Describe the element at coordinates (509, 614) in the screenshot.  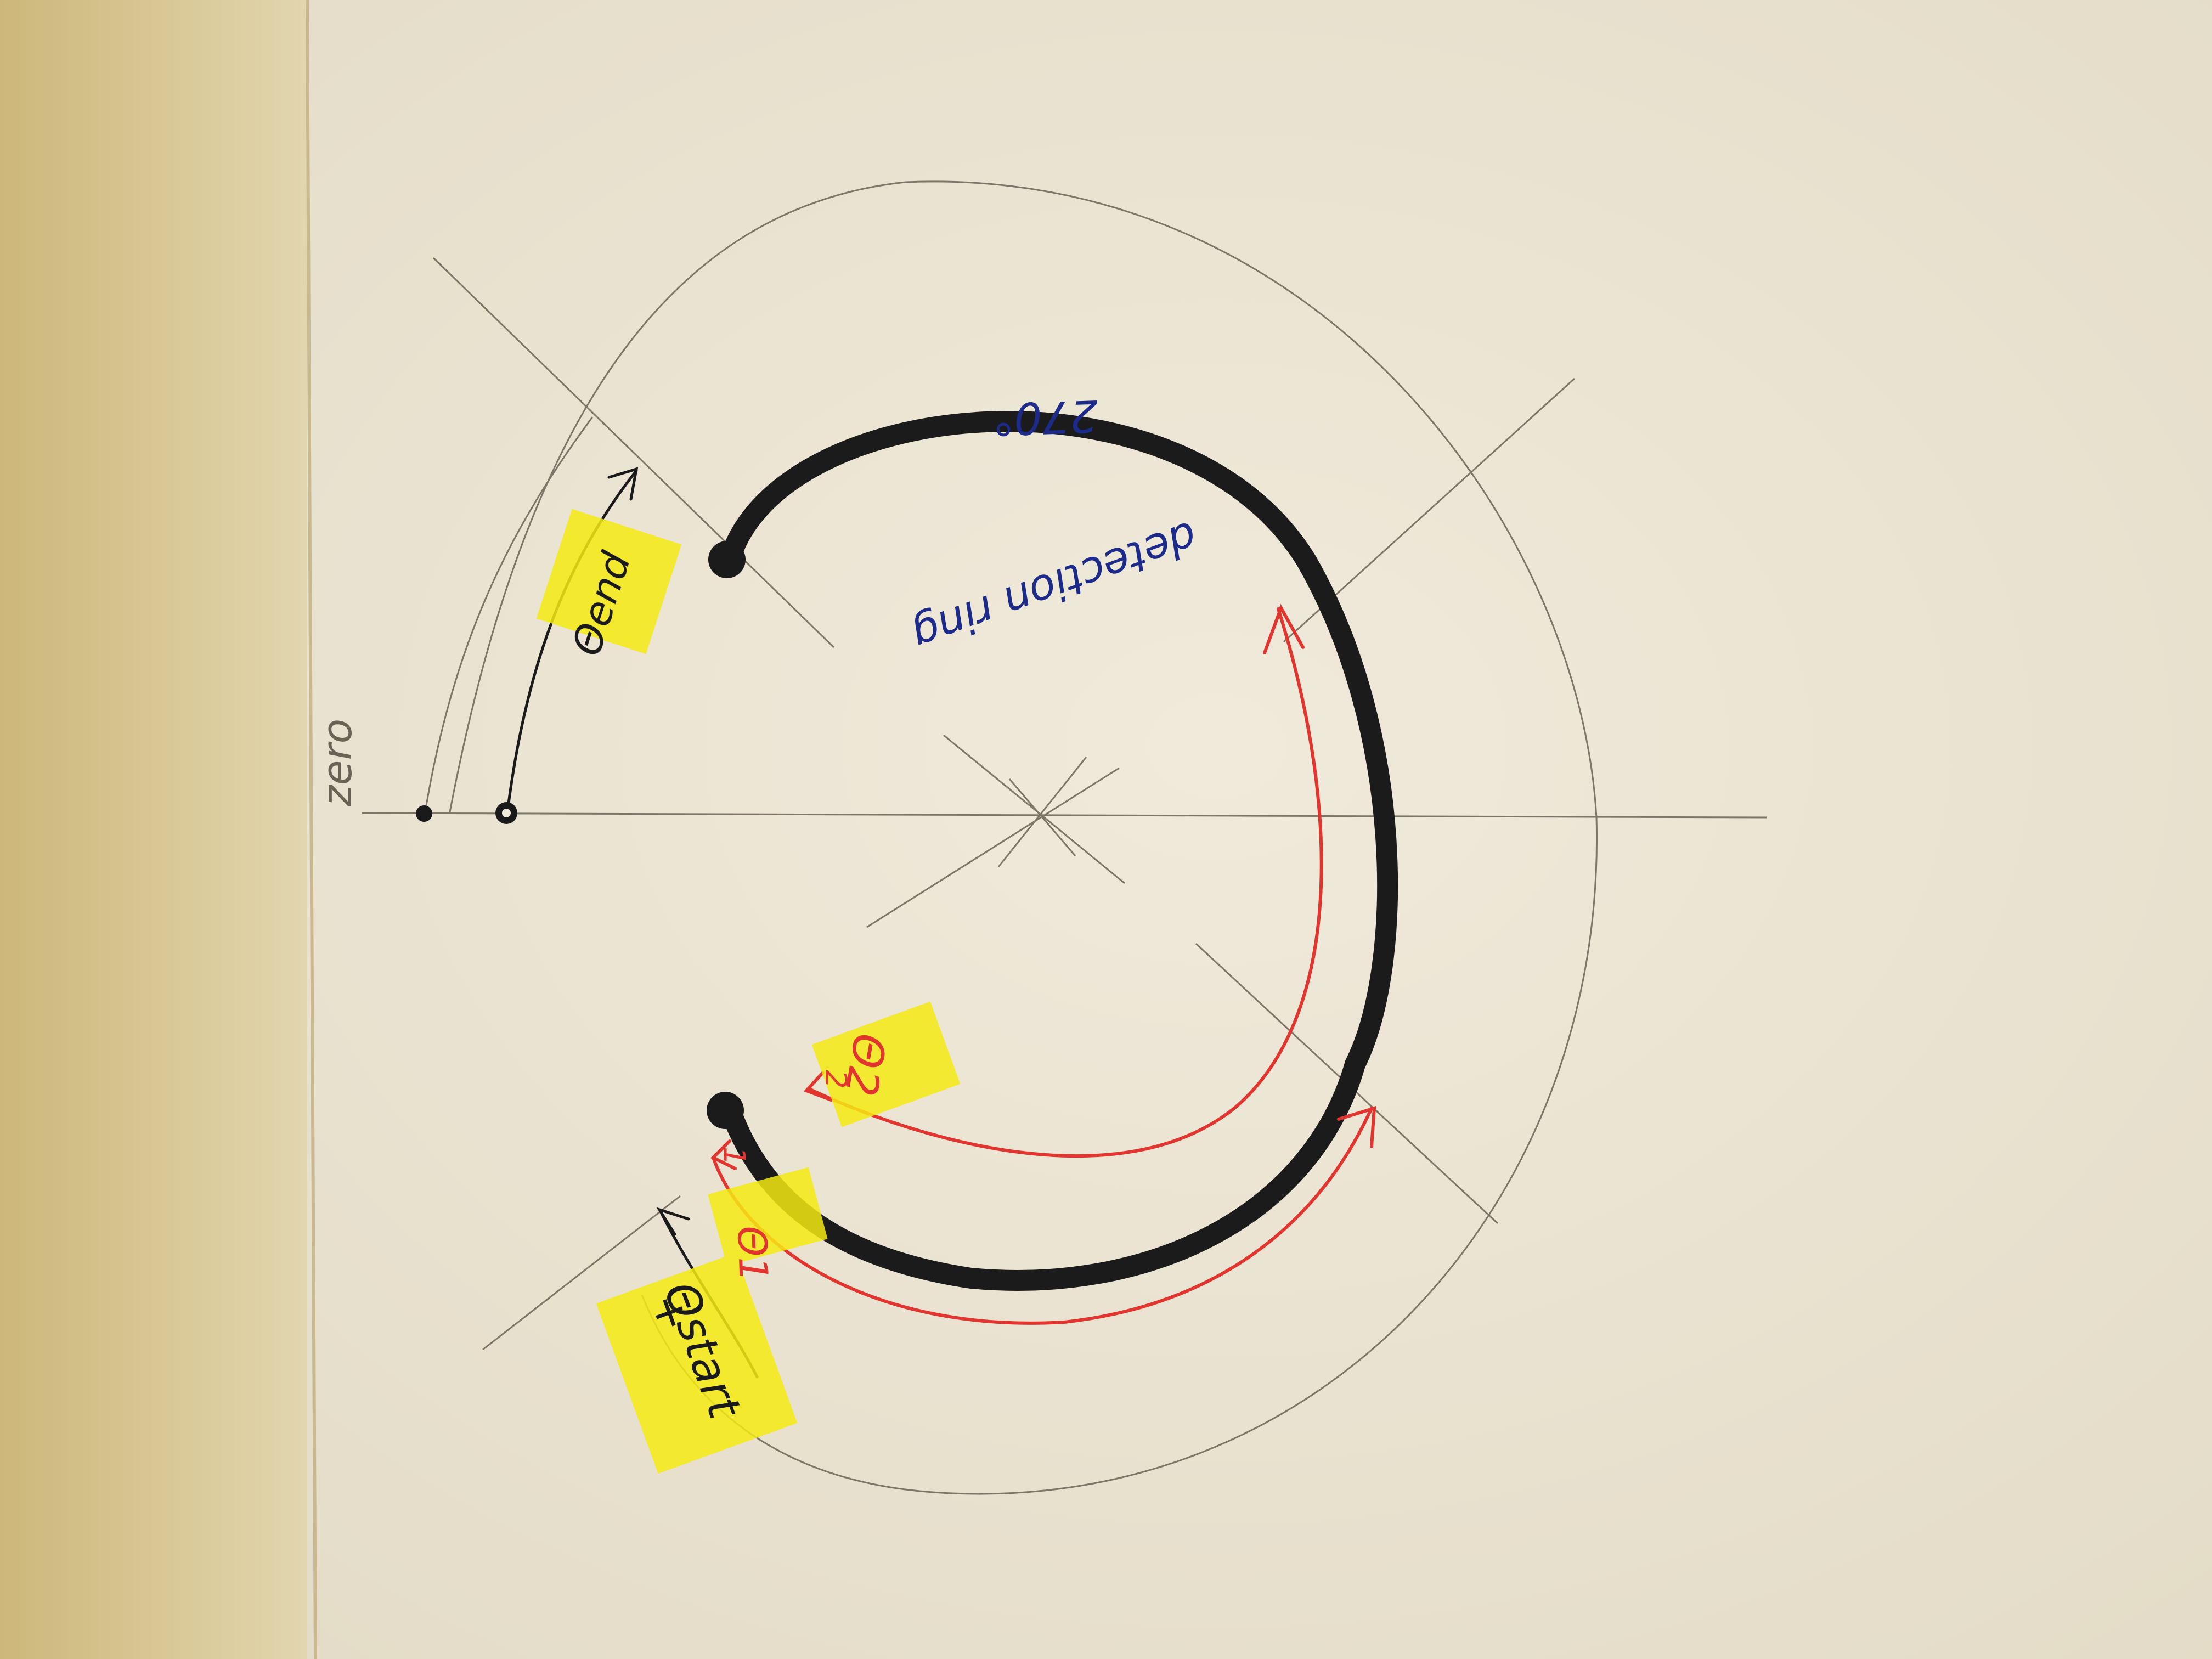
I see `zero-ray` at that location.